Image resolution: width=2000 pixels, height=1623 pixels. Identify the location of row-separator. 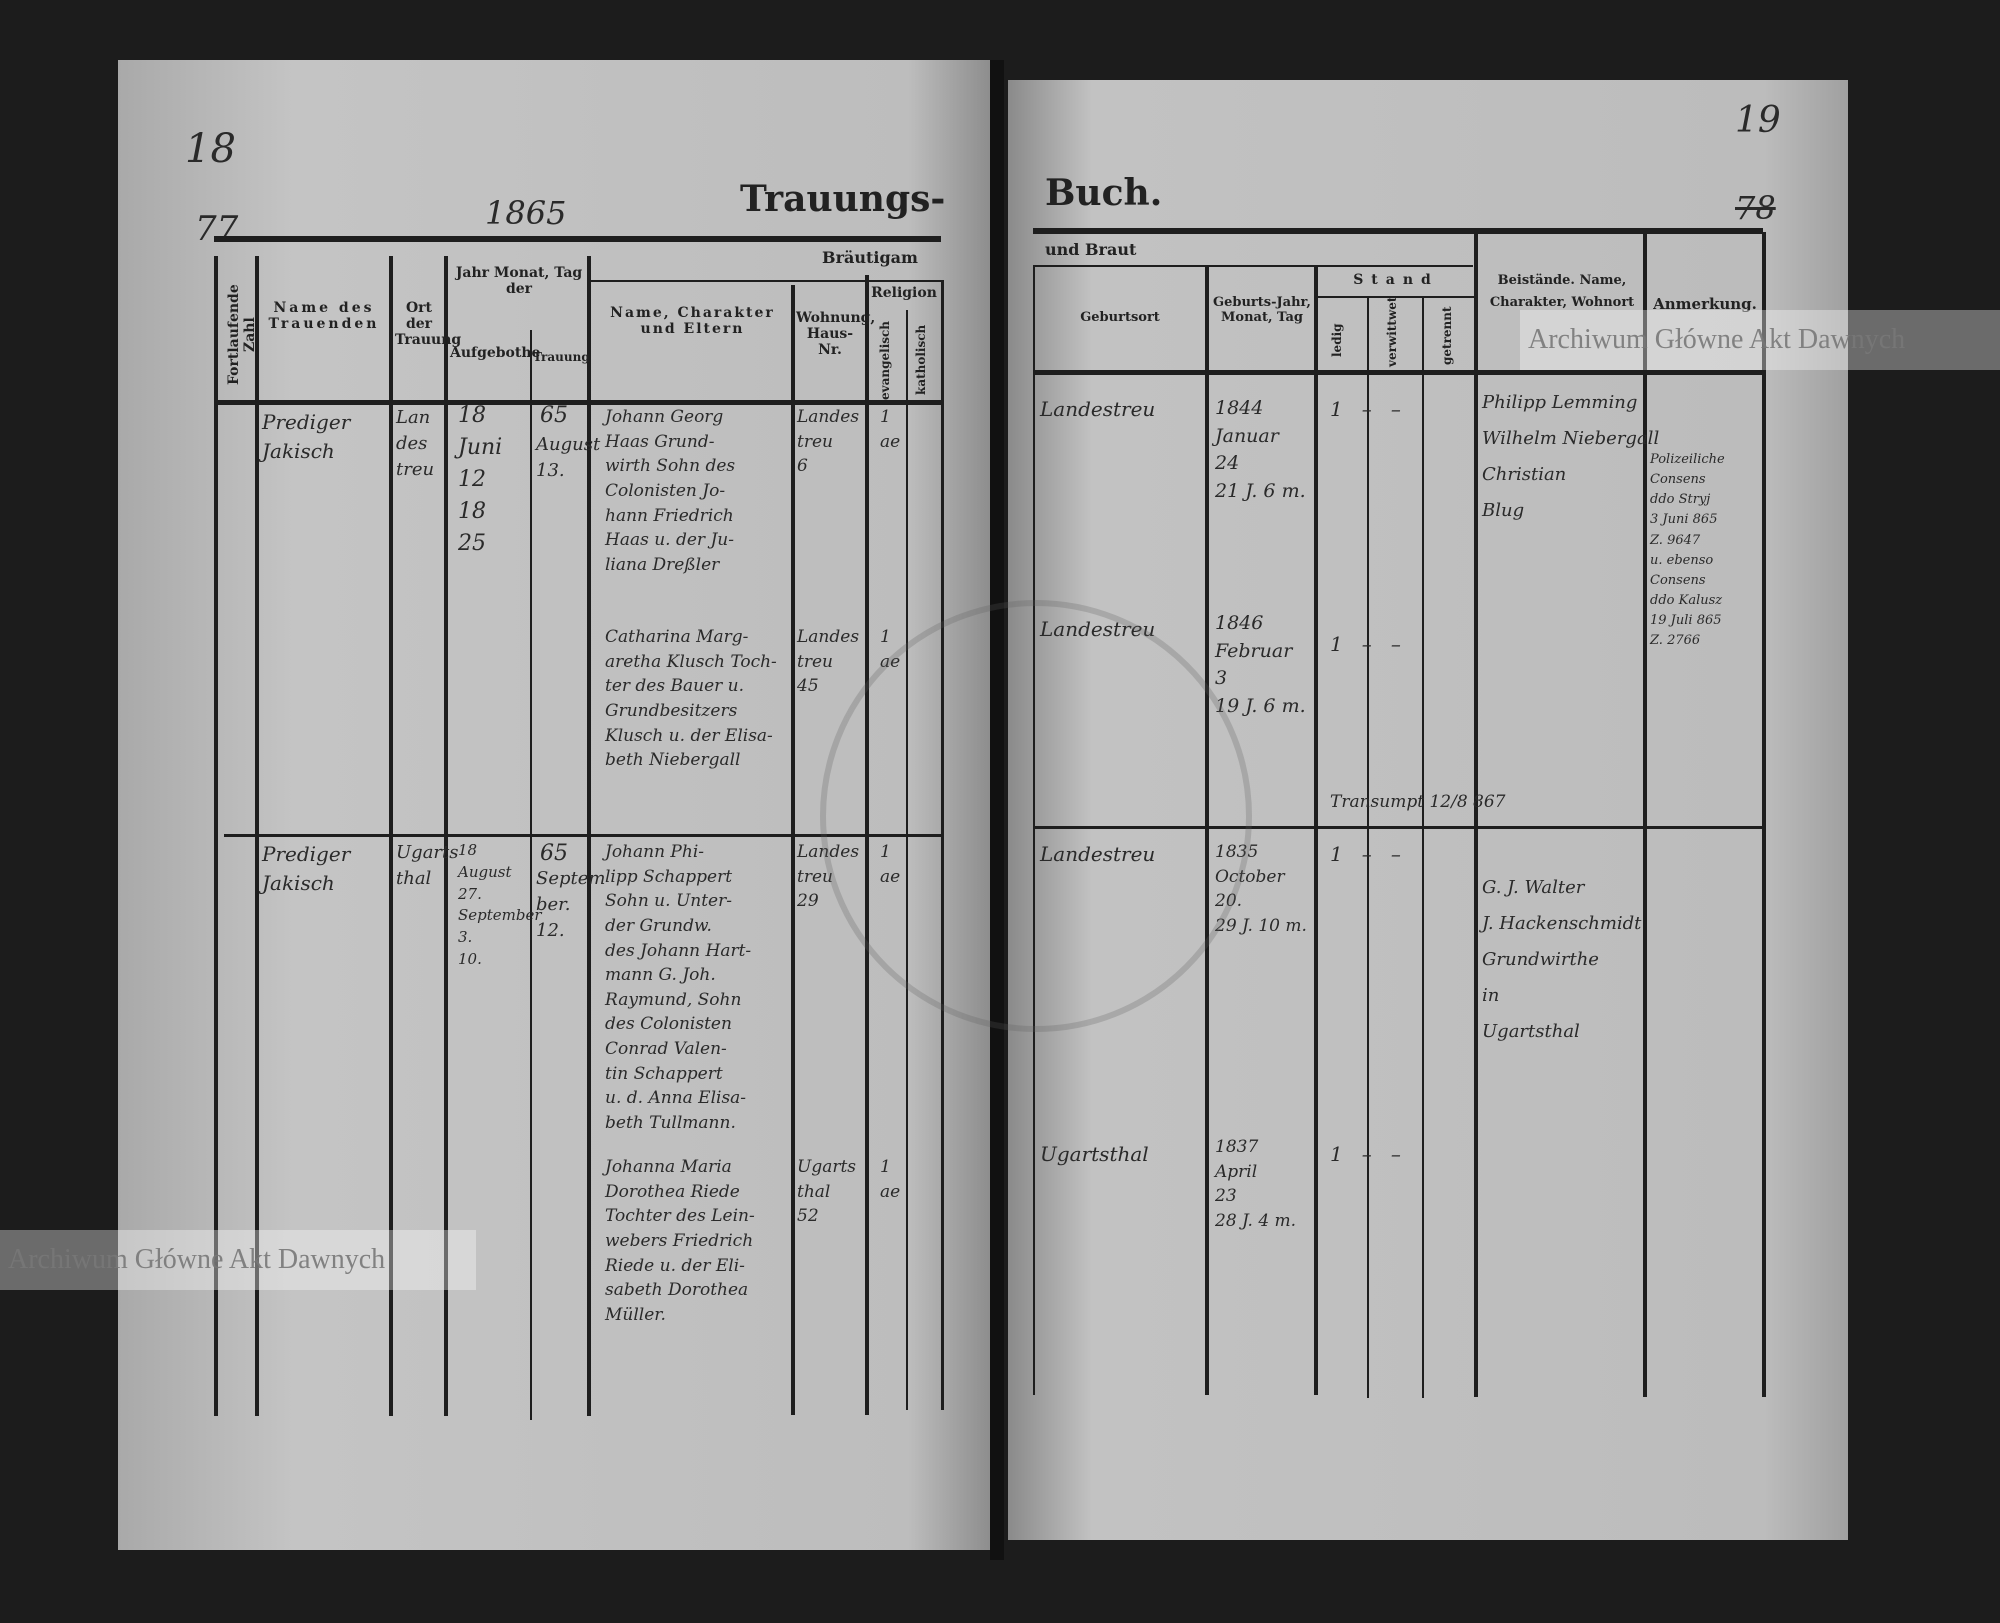
(582, 835).